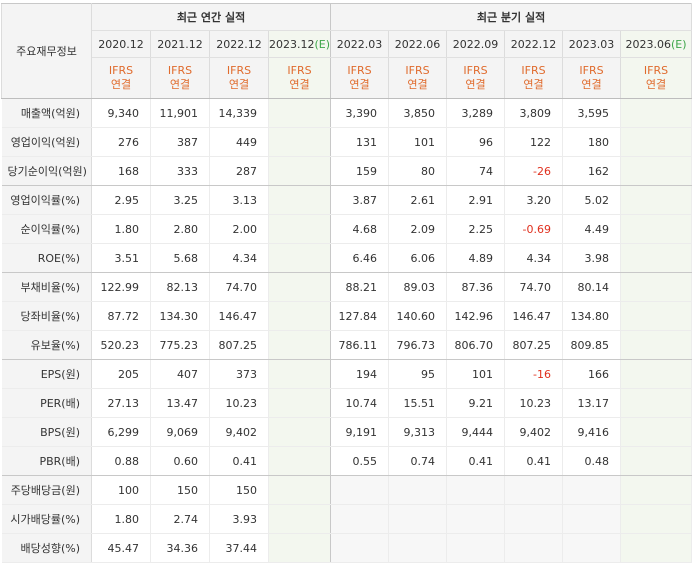 The width and height of the screenshot is (692, 568). What do you see at coordinates (46, 432) in the screenshot?
I see `metric-label: BPS(원)` at bounding box center [46, 432].